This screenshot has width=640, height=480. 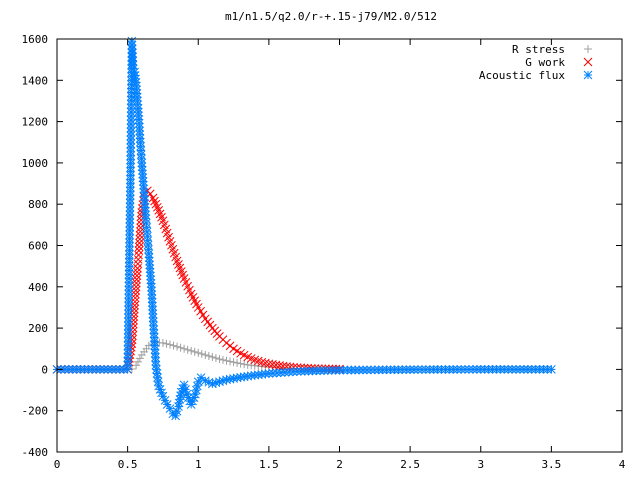 I want to click on x-tick-label: 4, so click(x=622, y=464).